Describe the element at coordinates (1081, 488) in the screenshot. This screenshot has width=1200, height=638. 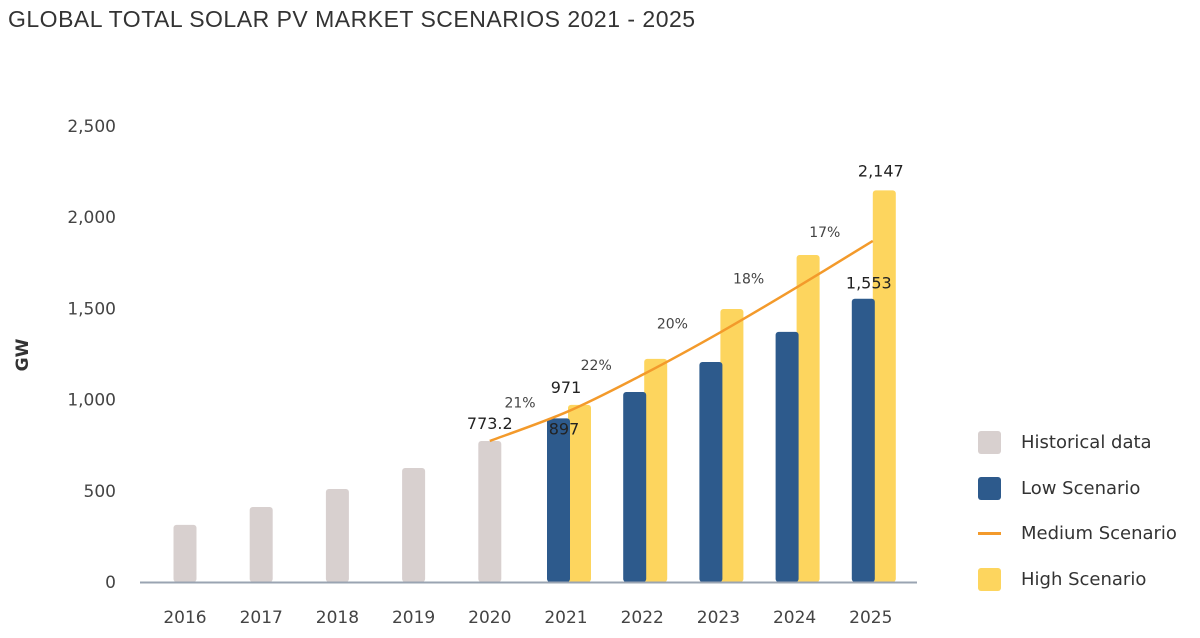
I see `legend-label: Low Scenario` at that location.